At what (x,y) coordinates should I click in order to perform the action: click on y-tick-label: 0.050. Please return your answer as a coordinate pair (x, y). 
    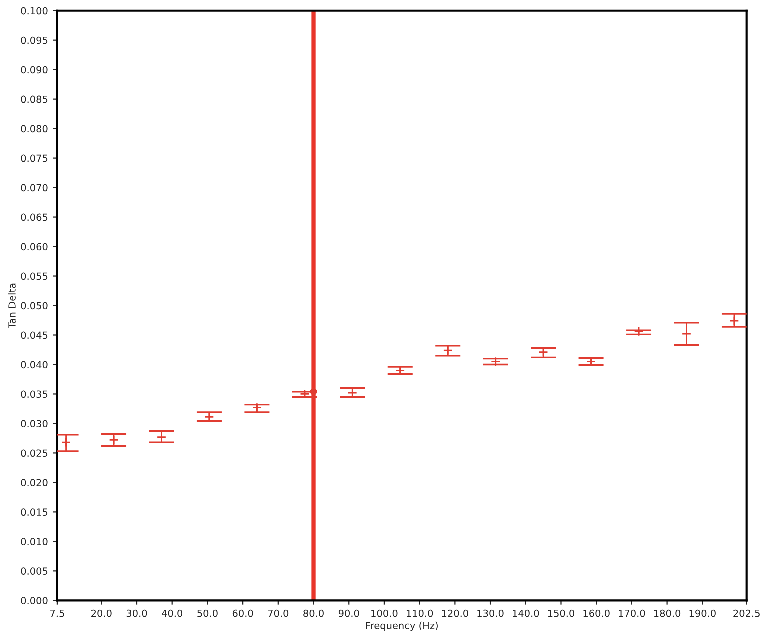
    Looking at the image, I should click on (34, 306).